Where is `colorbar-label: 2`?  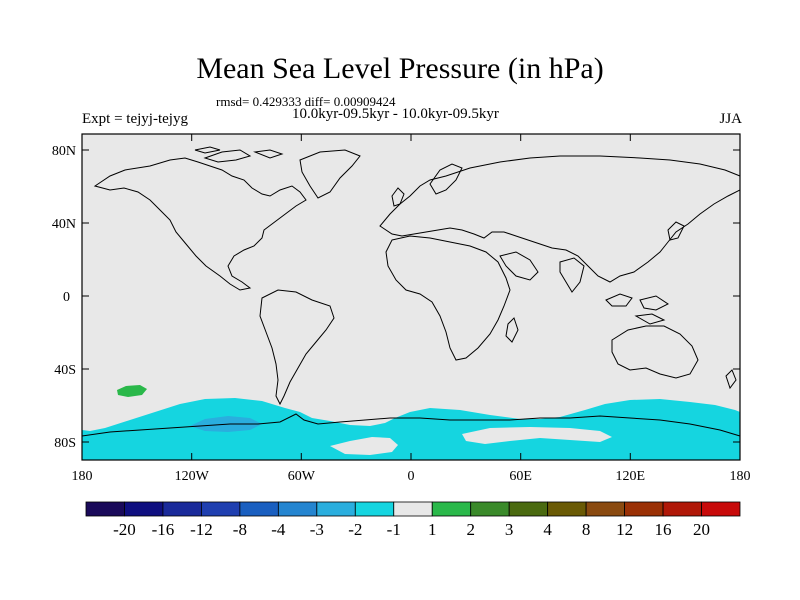 colorbar-label: 2 is located at coordinates (470, 529).